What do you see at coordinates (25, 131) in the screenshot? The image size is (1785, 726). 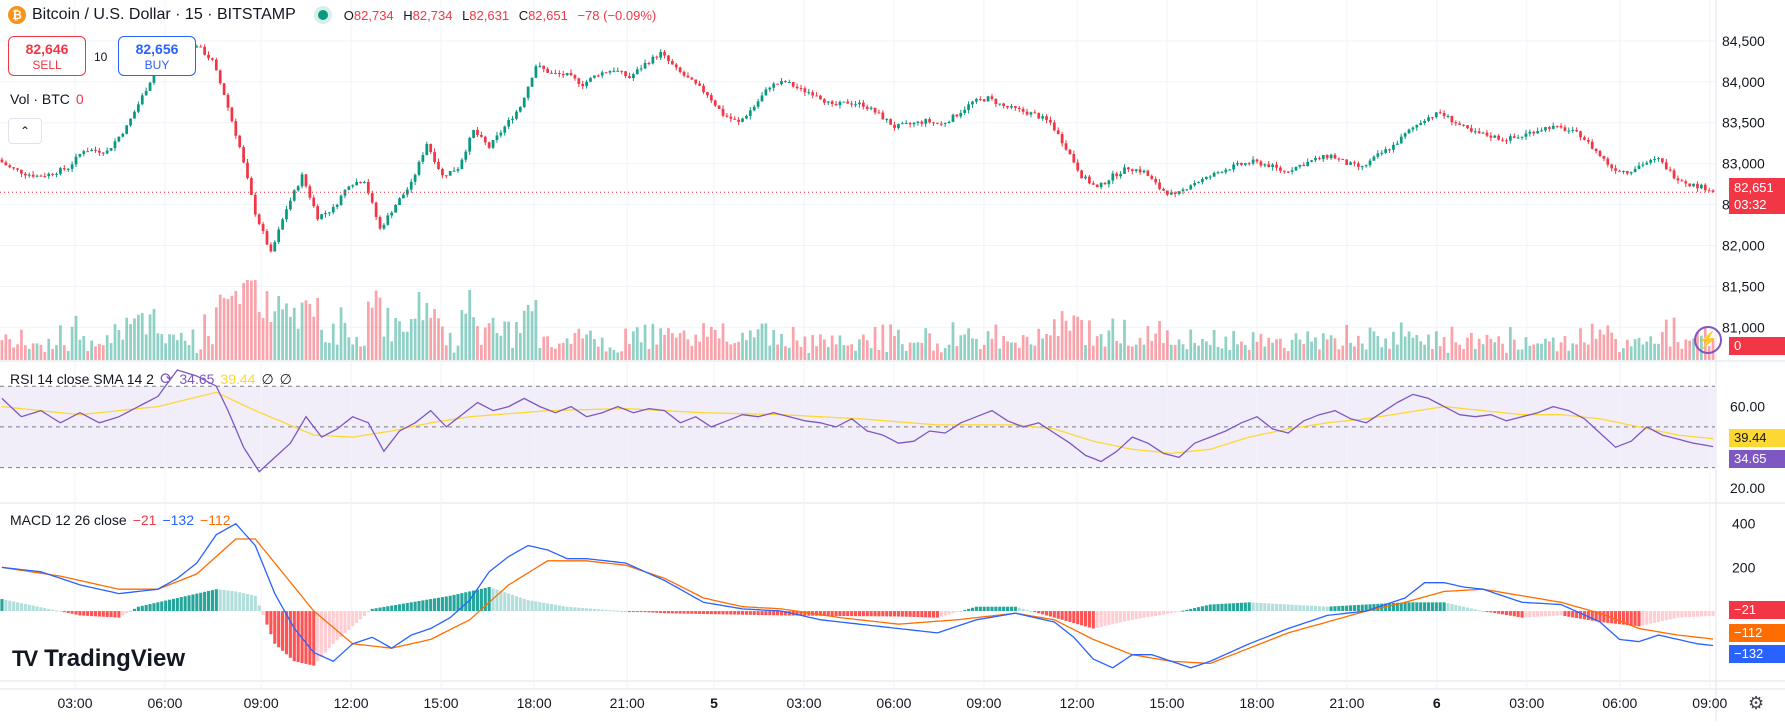 I see `collapse-legend-button: ⌃` at bounding box center [25, 131].